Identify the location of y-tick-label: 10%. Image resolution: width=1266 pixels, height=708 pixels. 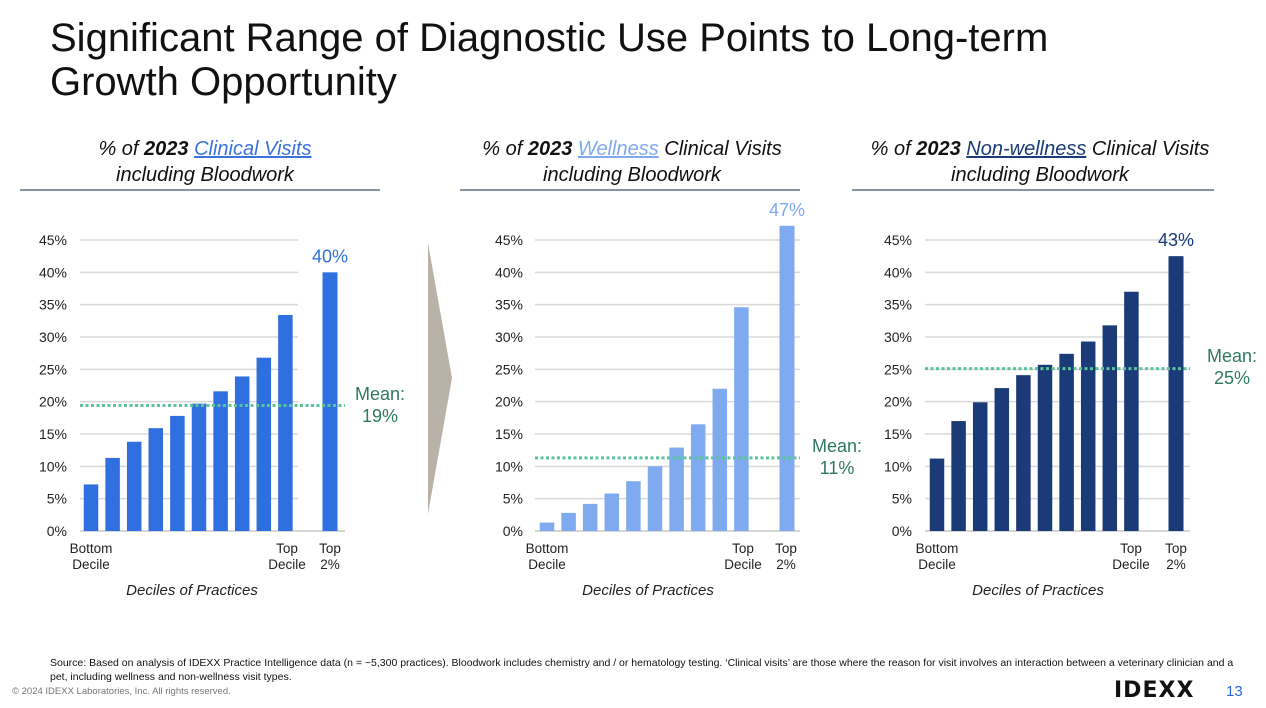
(898, 466).